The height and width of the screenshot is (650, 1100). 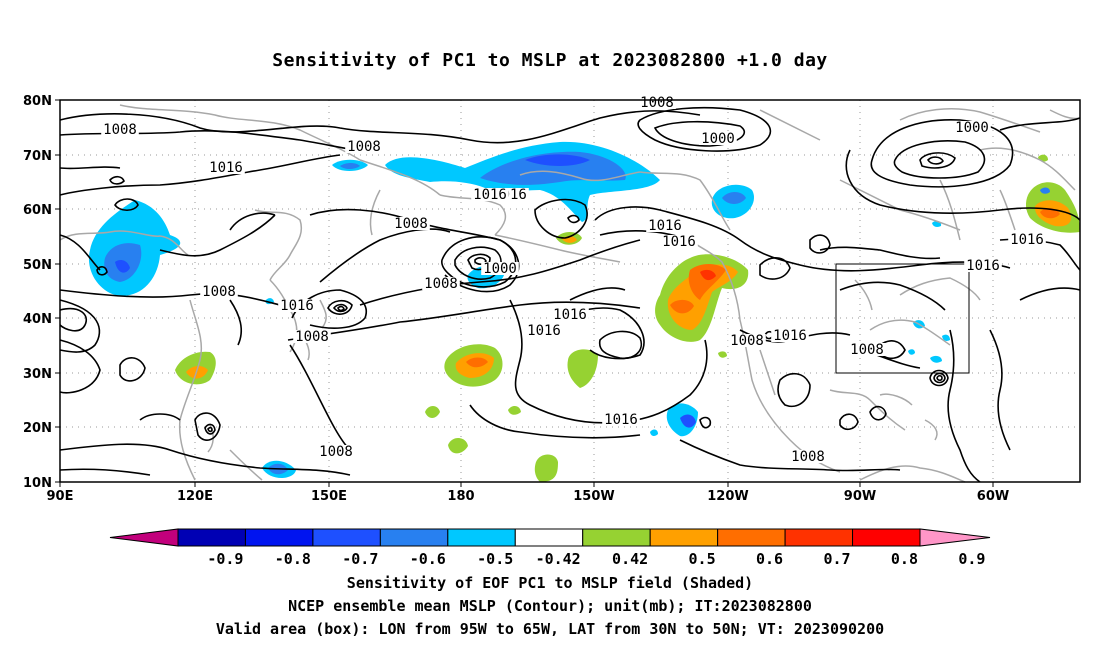 What do you see at coordinates (144, 537) in the screenshot?
I see `colorbar-left-arrow` at bounding box center [144, 537].